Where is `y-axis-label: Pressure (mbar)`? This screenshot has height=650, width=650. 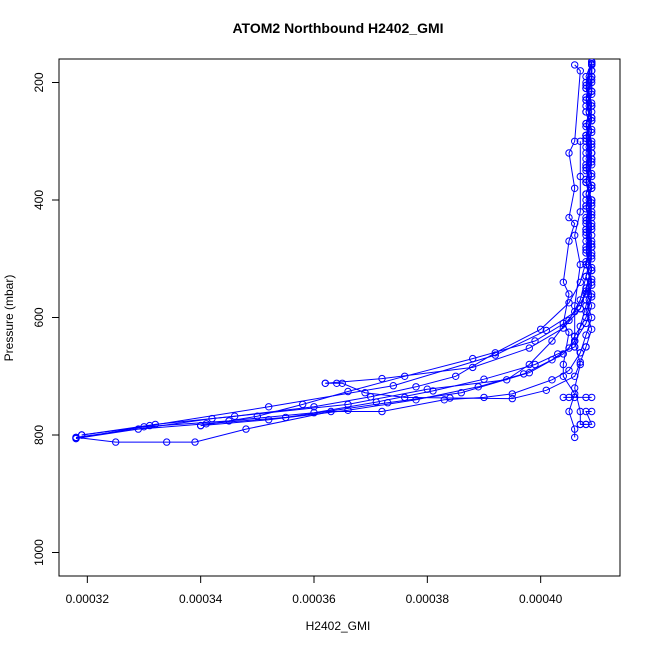 y-axis-label: Pressure (mbar) is located at coordinates (9, 318).